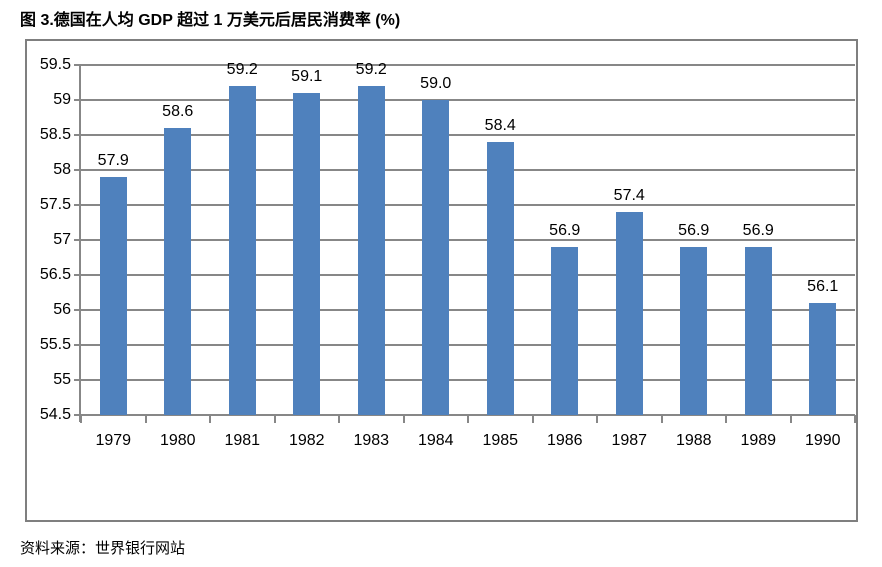 This screenshot has width=882, height=567. Describe the element at coordinates (823, 359) in the screenshot. I see `bar-1990` at that location.